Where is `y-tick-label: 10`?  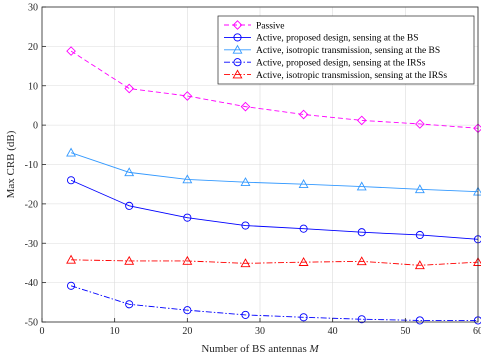
y-tick-label: 10 is located at coordinates (33, 86).